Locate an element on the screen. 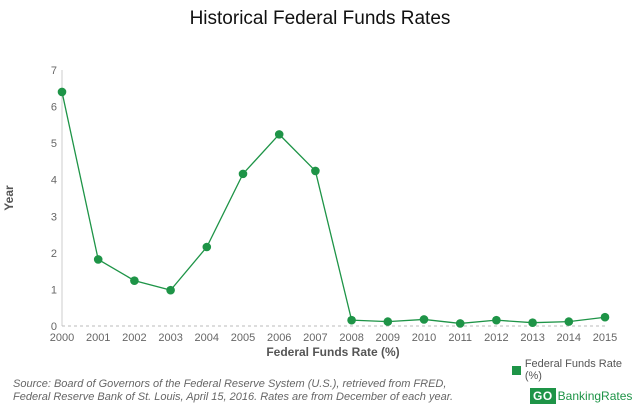  x-tick-label: 2010 is located at coordinates (424, 338).